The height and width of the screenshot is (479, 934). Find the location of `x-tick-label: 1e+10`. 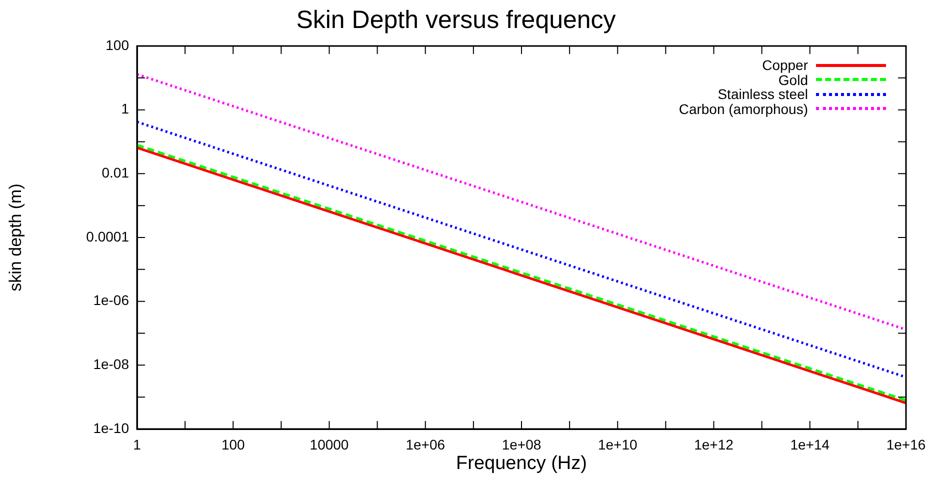

x-tick-label: 1e+10 is located at coordinates (618, 444).